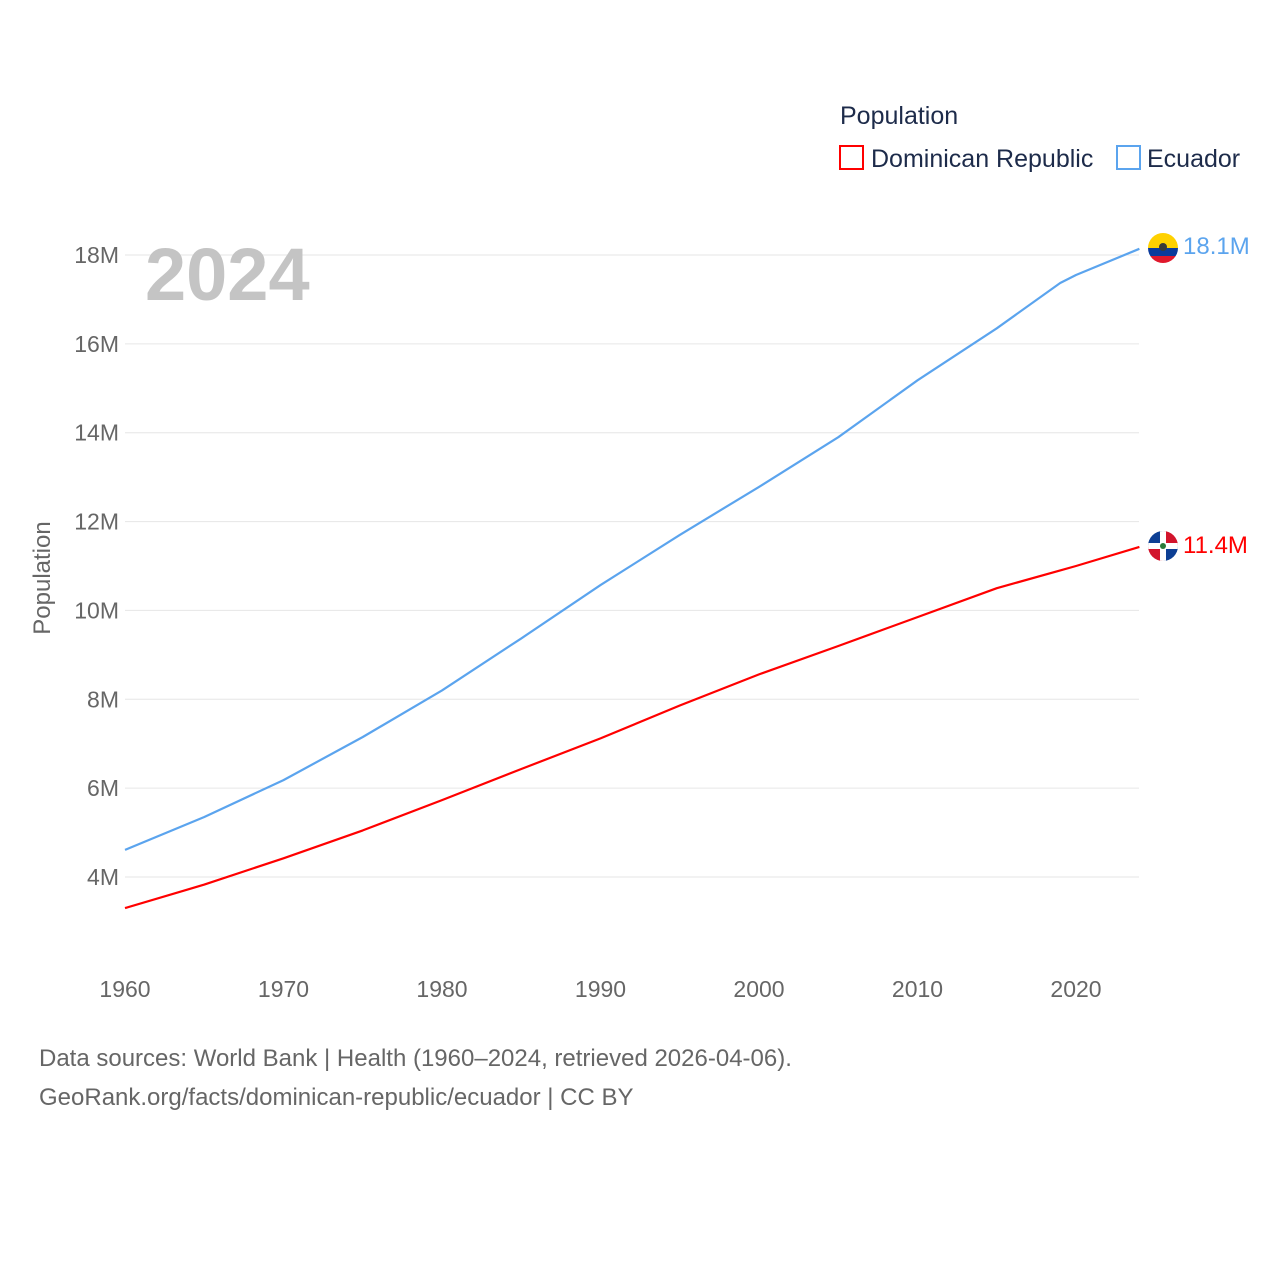 The height and width of the screenshot is (1280, 1280). I want to click on y-tick-label: 14M, so click(96, 433).